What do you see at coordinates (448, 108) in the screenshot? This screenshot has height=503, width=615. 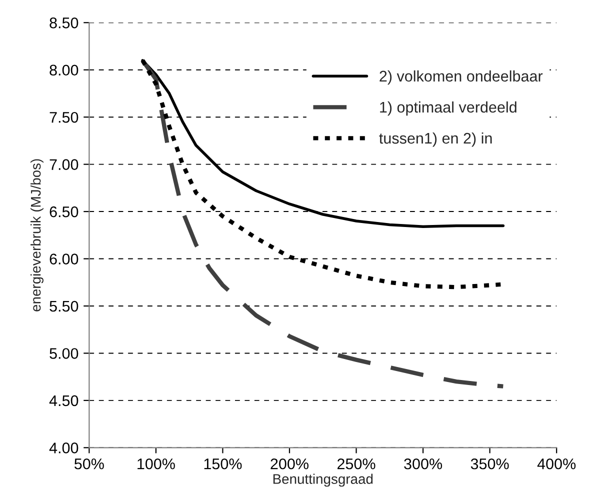 I see `legend-label: 1) optimaal verdeeld` at bounding box center [448, 108].